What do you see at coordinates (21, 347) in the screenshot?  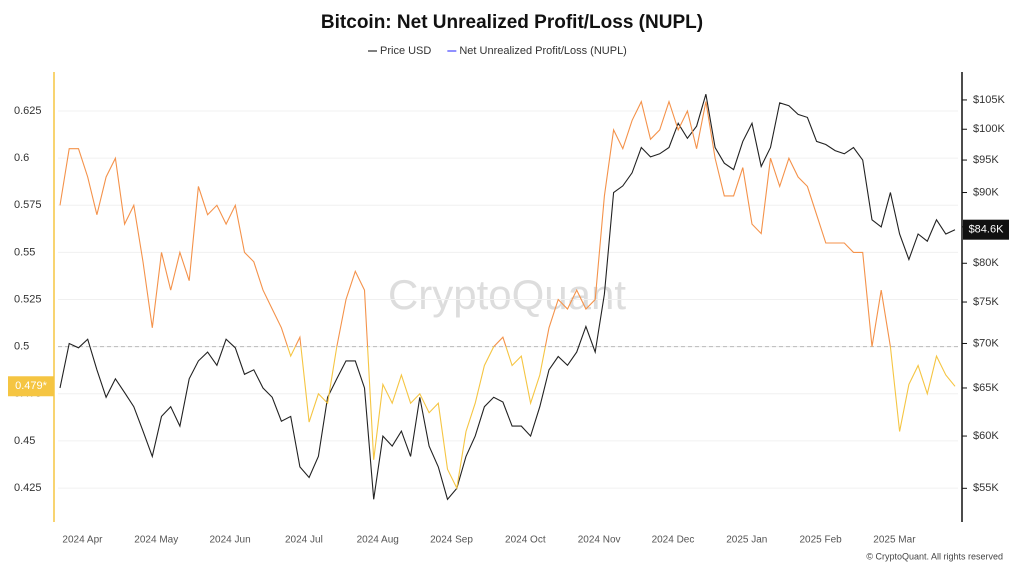 I see `y-tick-label: 0.5` at bounding box center [21, 347].